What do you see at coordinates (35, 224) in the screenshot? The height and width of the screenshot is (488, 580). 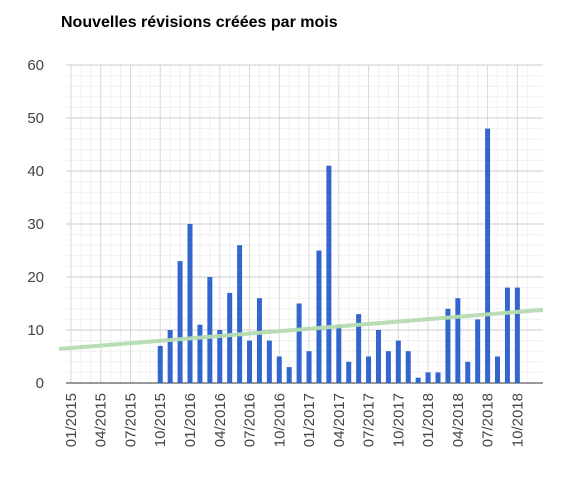 I see `y-tick-label: 30` at bounding box center [35, 224].